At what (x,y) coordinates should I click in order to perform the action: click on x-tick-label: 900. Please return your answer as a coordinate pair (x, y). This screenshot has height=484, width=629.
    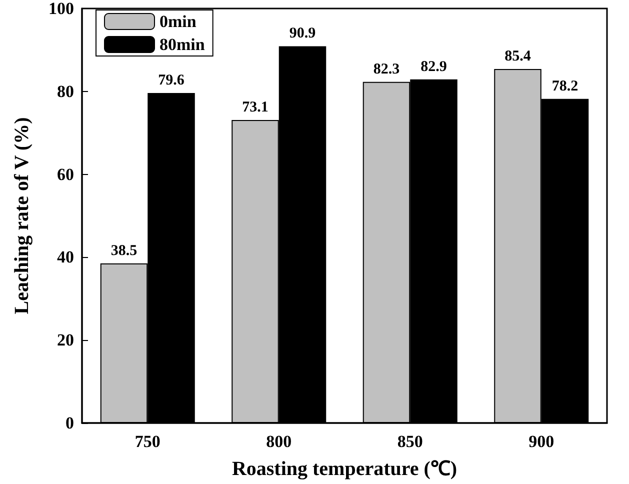
    Looking at the image, I should click on (541, 441).